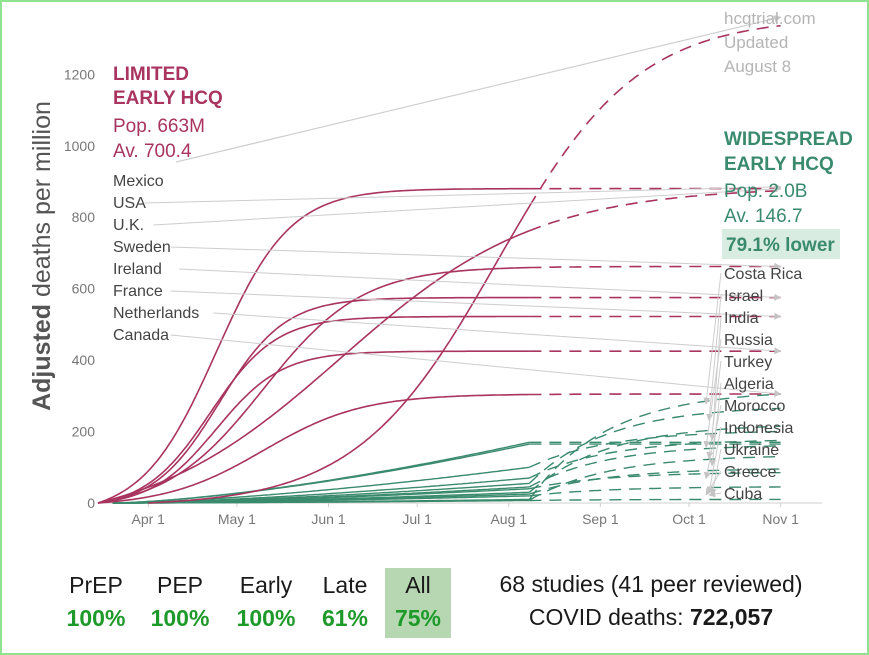 This screenshot has width=869, height=655. I want to click on label-indonesia: Indonesia, so click(758, 428).